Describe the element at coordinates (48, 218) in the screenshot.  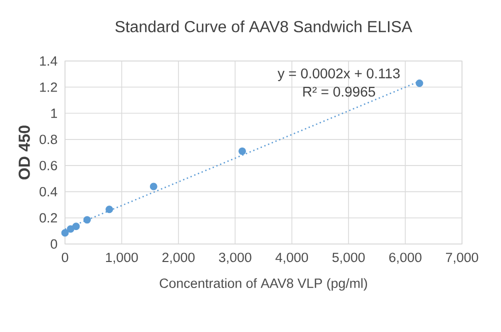
I see `y-tick-label: 0.2` at that location.